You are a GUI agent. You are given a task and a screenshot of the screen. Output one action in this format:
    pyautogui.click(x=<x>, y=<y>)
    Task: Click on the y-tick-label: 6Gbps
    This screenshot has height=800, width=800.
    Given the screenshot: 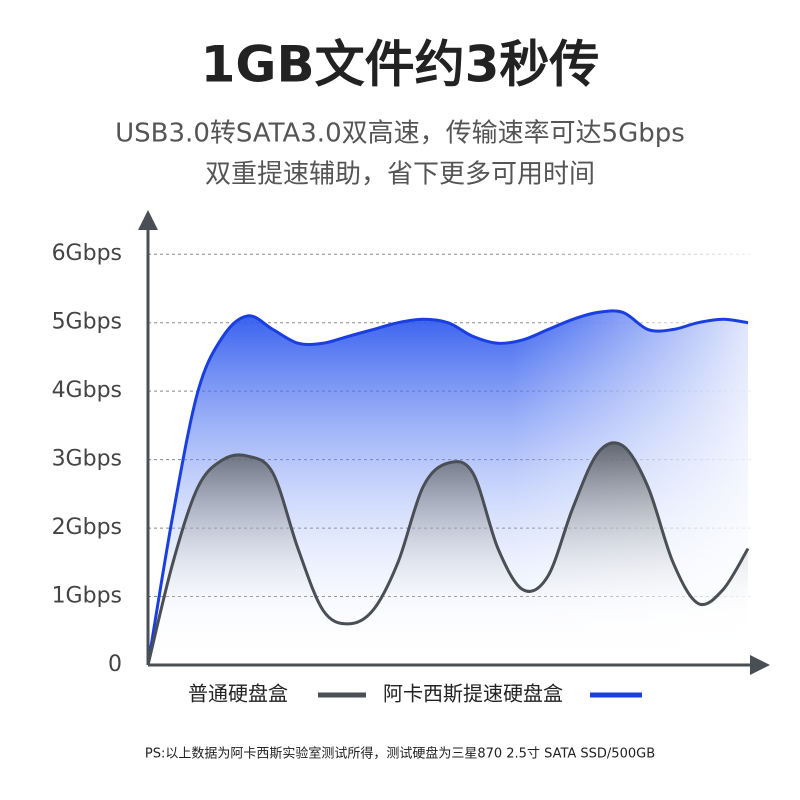 What is the action you would take?
    pyautogui.click(x=87, y=253)
    